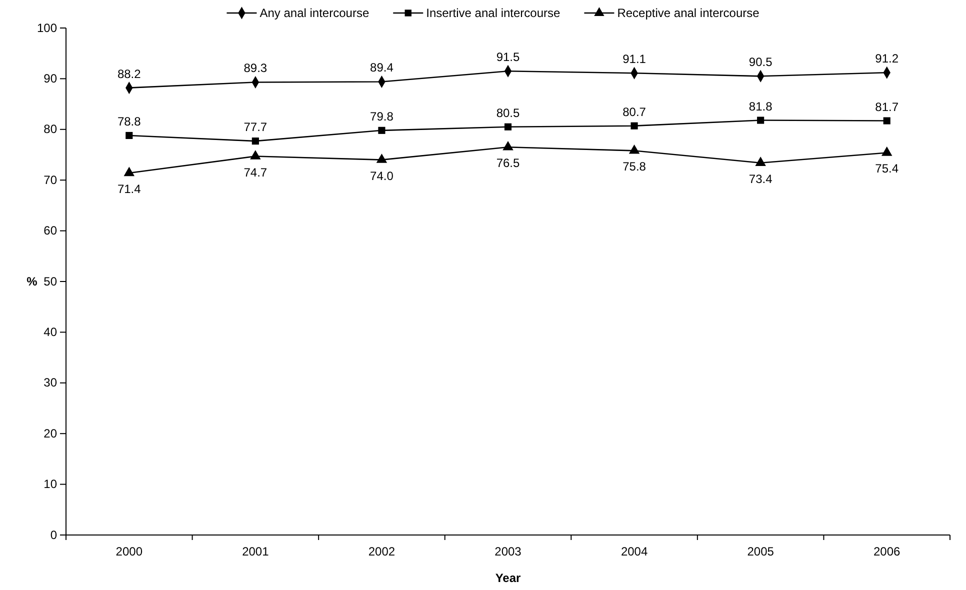  Describe the element at coordinates (54, 535) in the screenshot. I see `y-tick-label: 0` at that location.